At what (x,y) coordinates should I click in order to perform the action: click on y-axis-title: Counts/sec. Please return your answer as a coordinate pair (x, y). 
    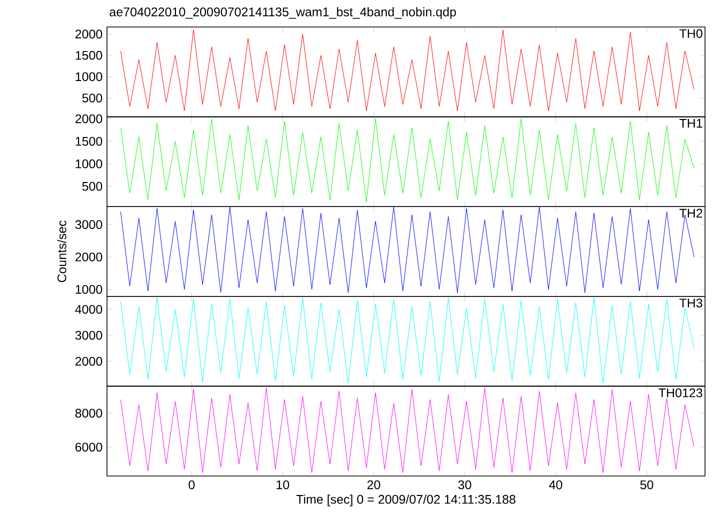
    Looking at the image, I should click on (61, 251).